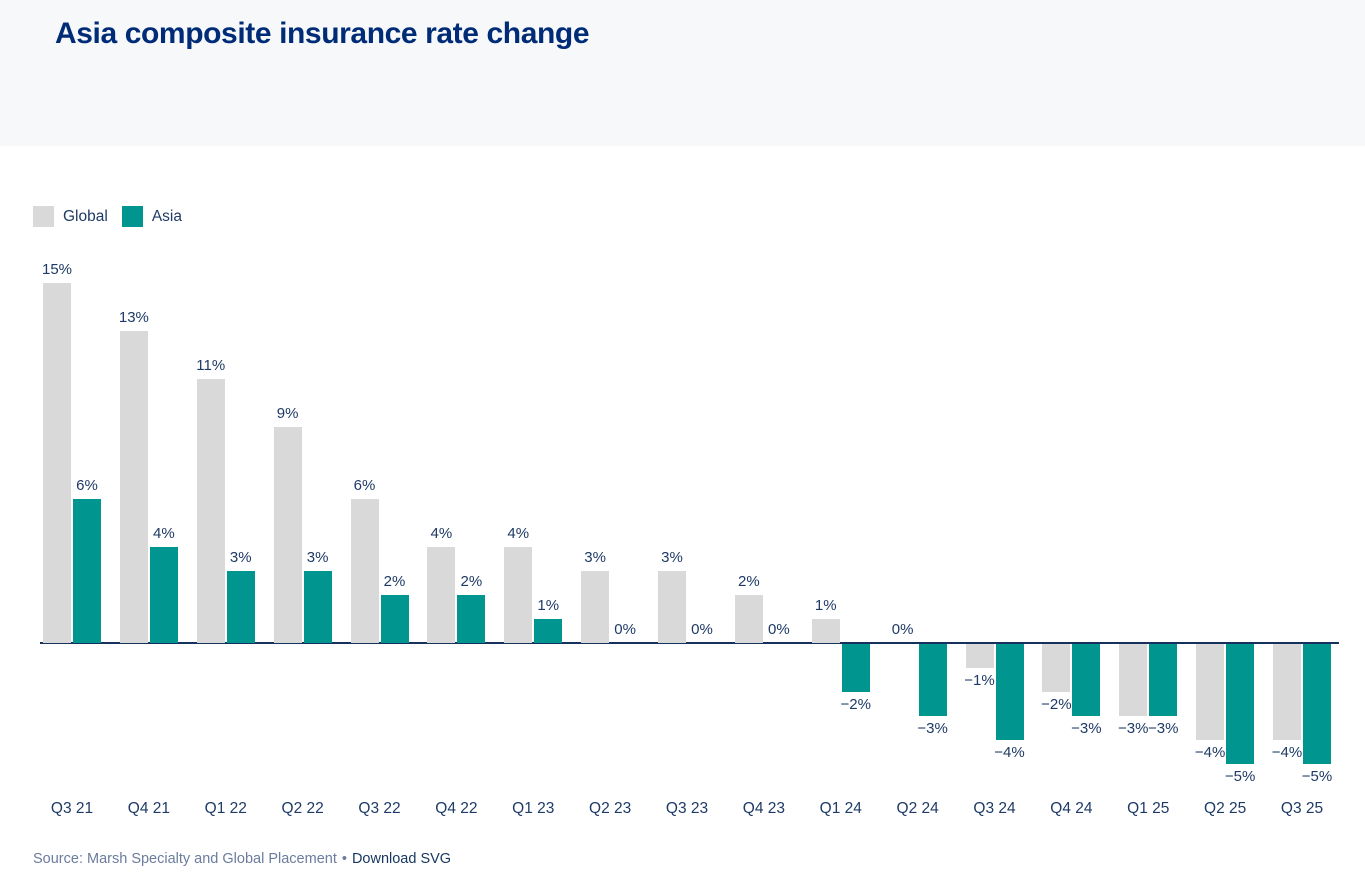 The image size is (1365, 885). Describe the element at coordinates (1302, 808) in the screenshot. I see `x-axis-label: Q3 25` at that location.